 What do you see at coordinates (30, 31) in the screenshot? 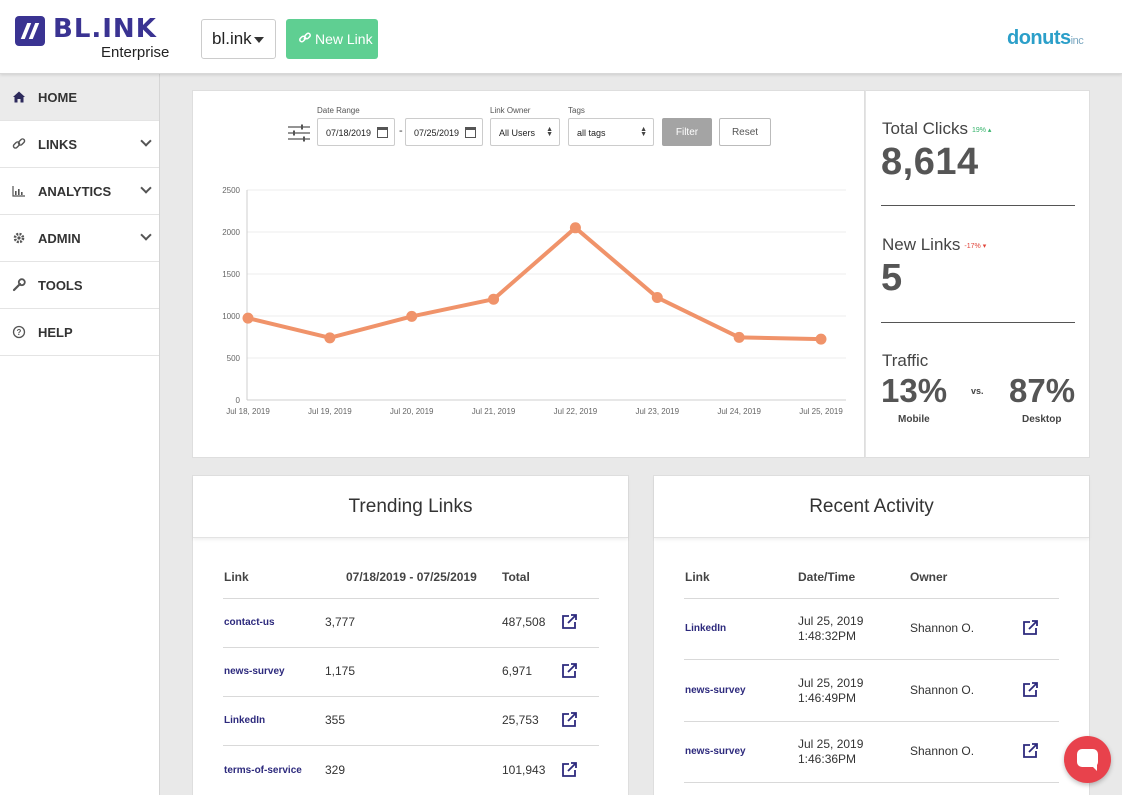
I see `logo-mark-icon` at bounding box center [30, 31].